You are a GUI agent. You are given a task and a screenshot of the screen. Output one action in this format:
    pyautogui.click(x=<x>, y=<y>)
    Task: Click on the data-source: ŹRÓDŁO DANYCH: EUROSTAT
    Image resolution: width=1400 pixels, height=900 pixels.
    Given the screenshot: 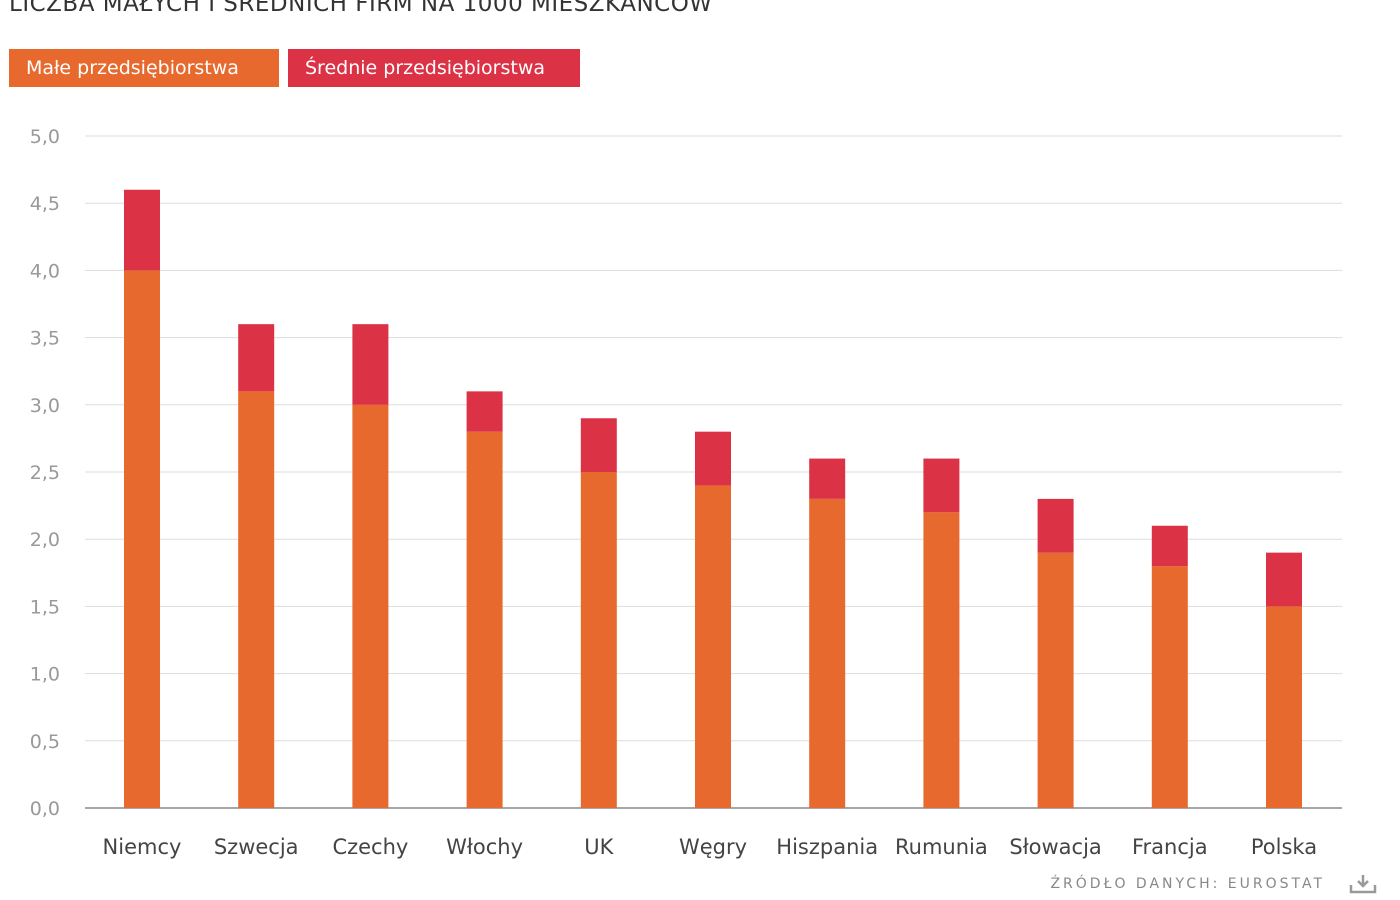 What is the action you would take?
    pyautogui.click(x=1187, y=884)
    